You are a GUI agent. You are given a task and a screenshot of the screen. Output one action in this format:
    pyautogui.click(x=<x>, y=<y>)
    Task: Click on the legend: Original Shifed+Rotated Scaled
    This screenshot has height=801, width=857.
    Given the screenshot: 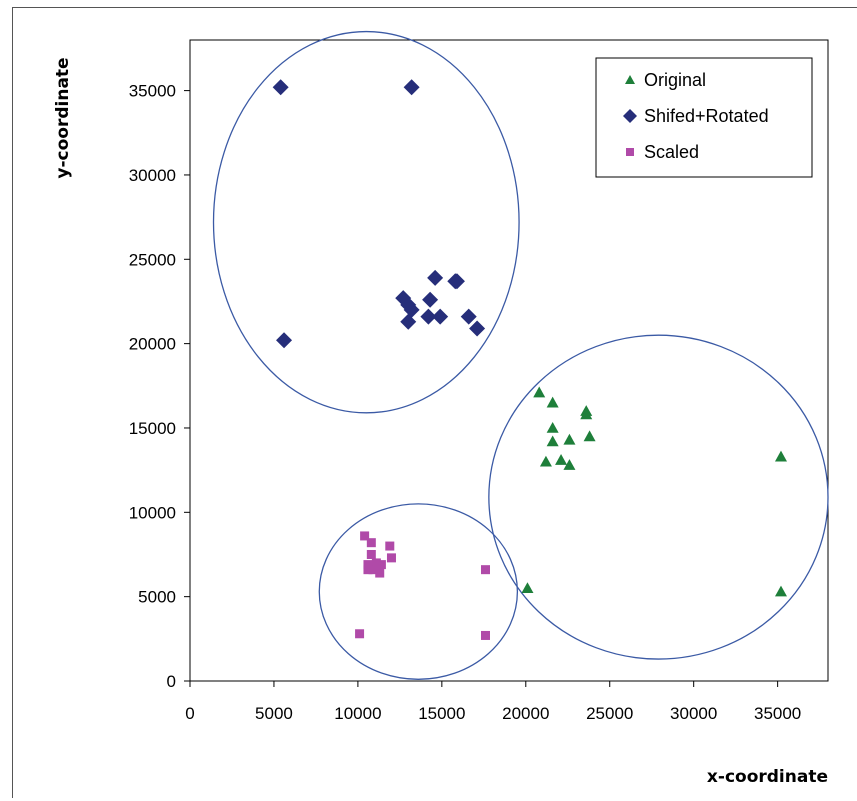 What is the action you would take?
    pyautogui.click(x=704, y=117)
    